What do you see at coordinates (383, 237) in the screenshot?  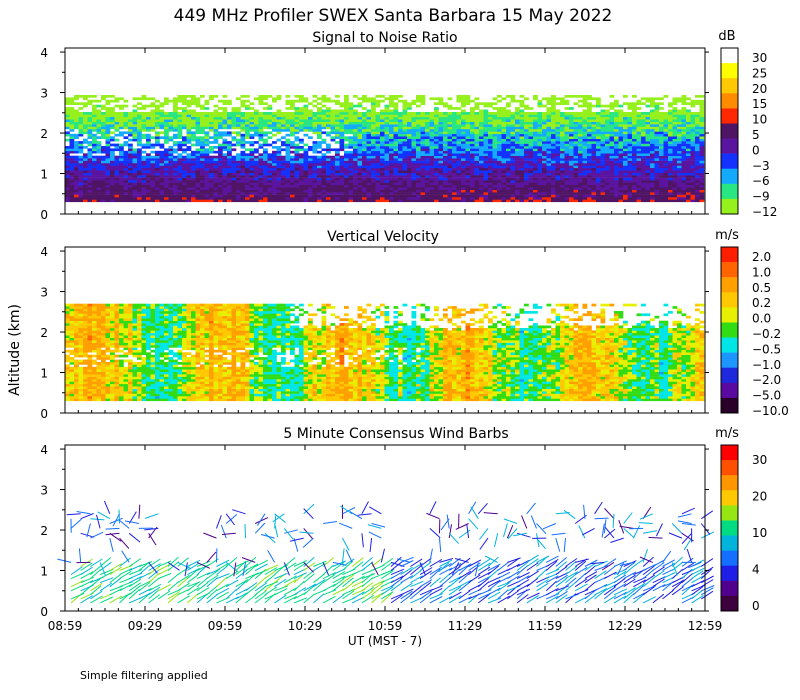 I see `panel-2-title: Vertical Velocity` at bounding box center [383, 237].